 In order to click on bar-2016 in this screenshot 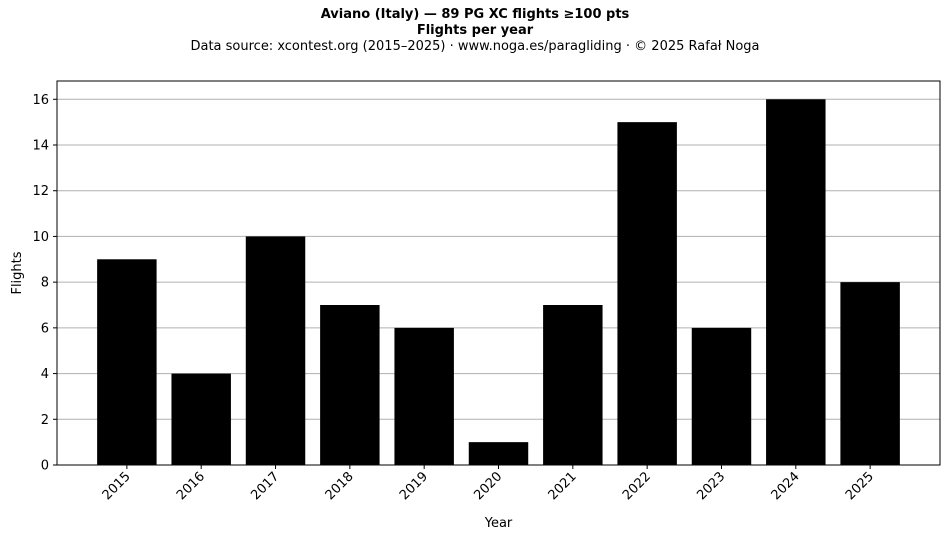, I will do `click(201, 419)`.